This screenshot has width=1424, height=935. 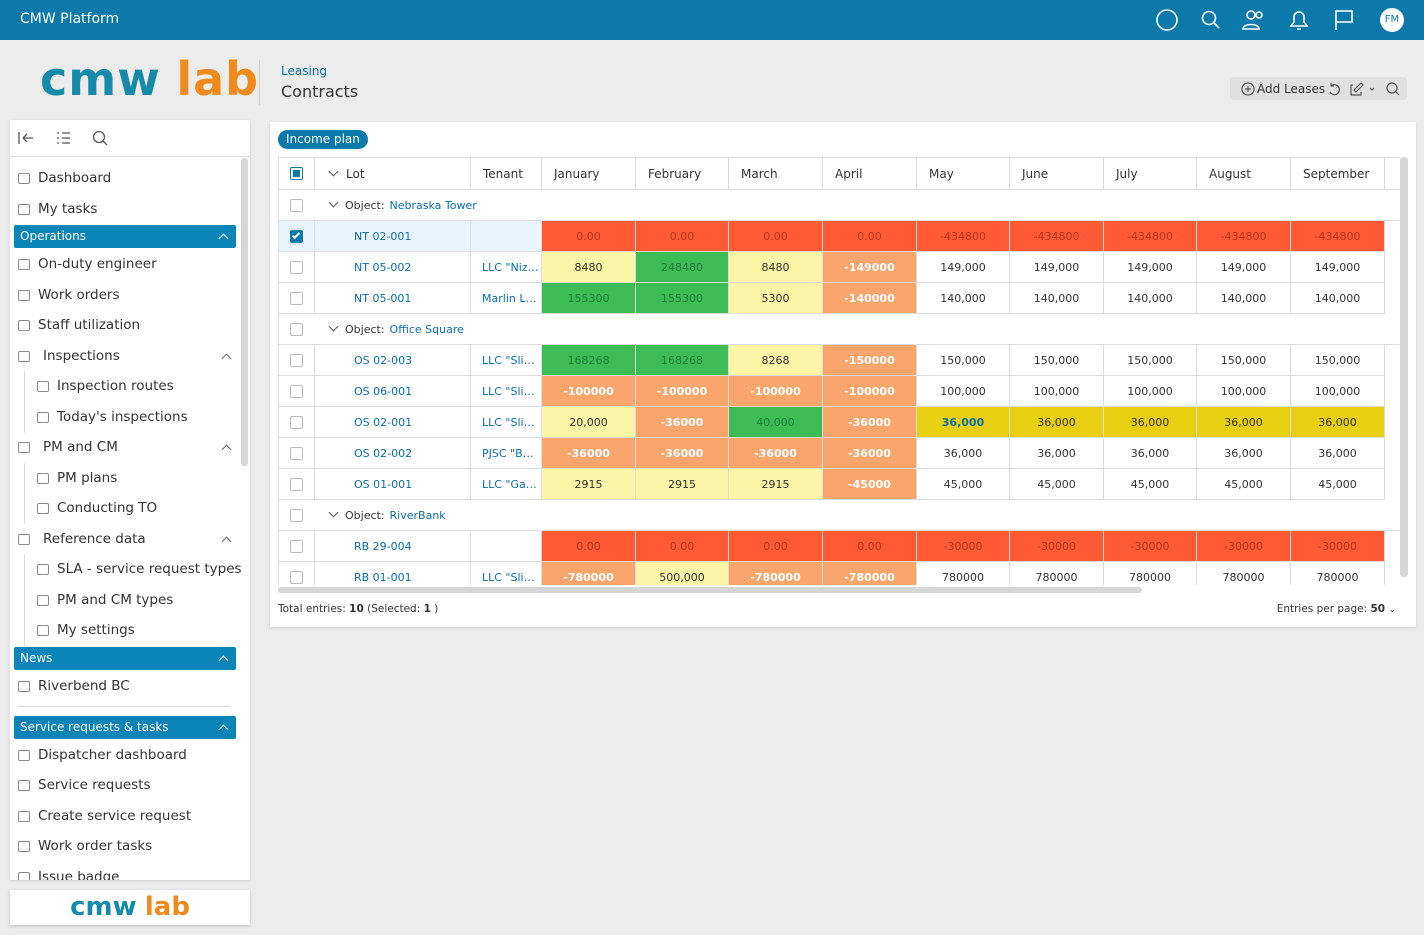 What do you see at coordinates (393, 174) in the screenshot?
I see `column-header: Lot` at bounding box center [393, 174].